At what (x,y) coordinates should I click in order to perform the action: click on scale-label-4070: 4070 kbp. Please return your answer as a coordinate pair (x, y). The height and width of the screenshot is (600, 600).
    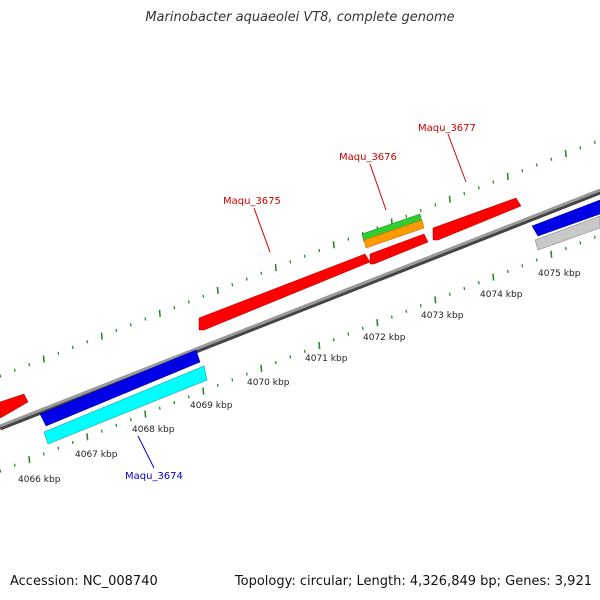
    Looking at the image, I should click on (268, 383).